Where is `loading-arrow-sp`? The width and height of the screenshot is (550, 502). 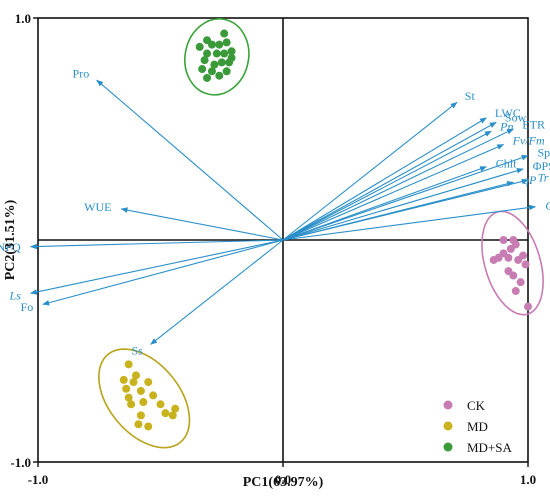
loading-arrow-sp is located at coordinates (405, 198).